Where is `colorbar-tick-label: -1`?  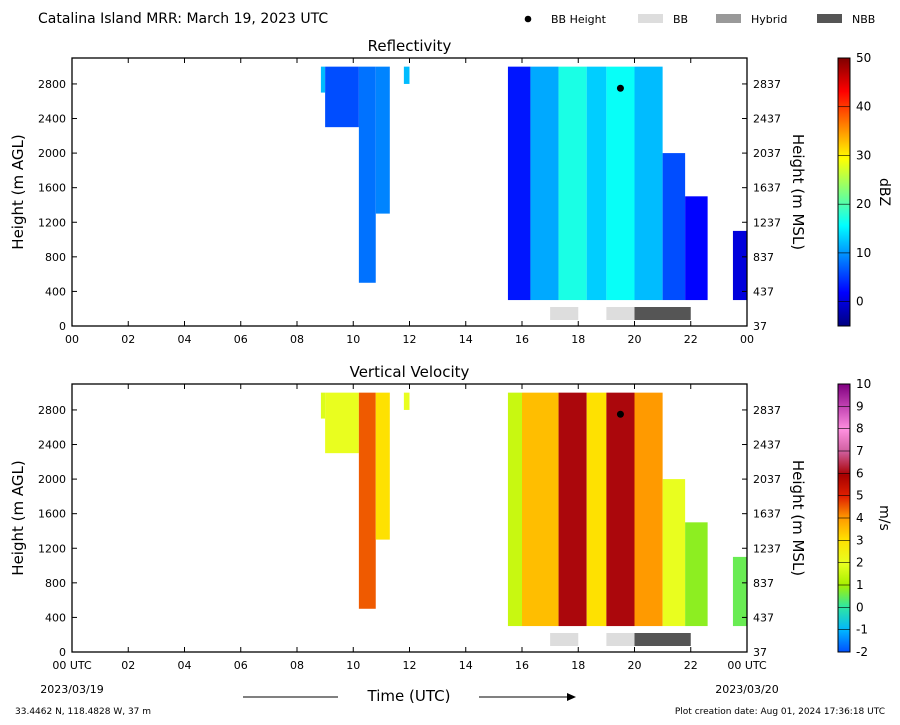 colorbar-tick-label: -1 is located at coordinates (862, 630).